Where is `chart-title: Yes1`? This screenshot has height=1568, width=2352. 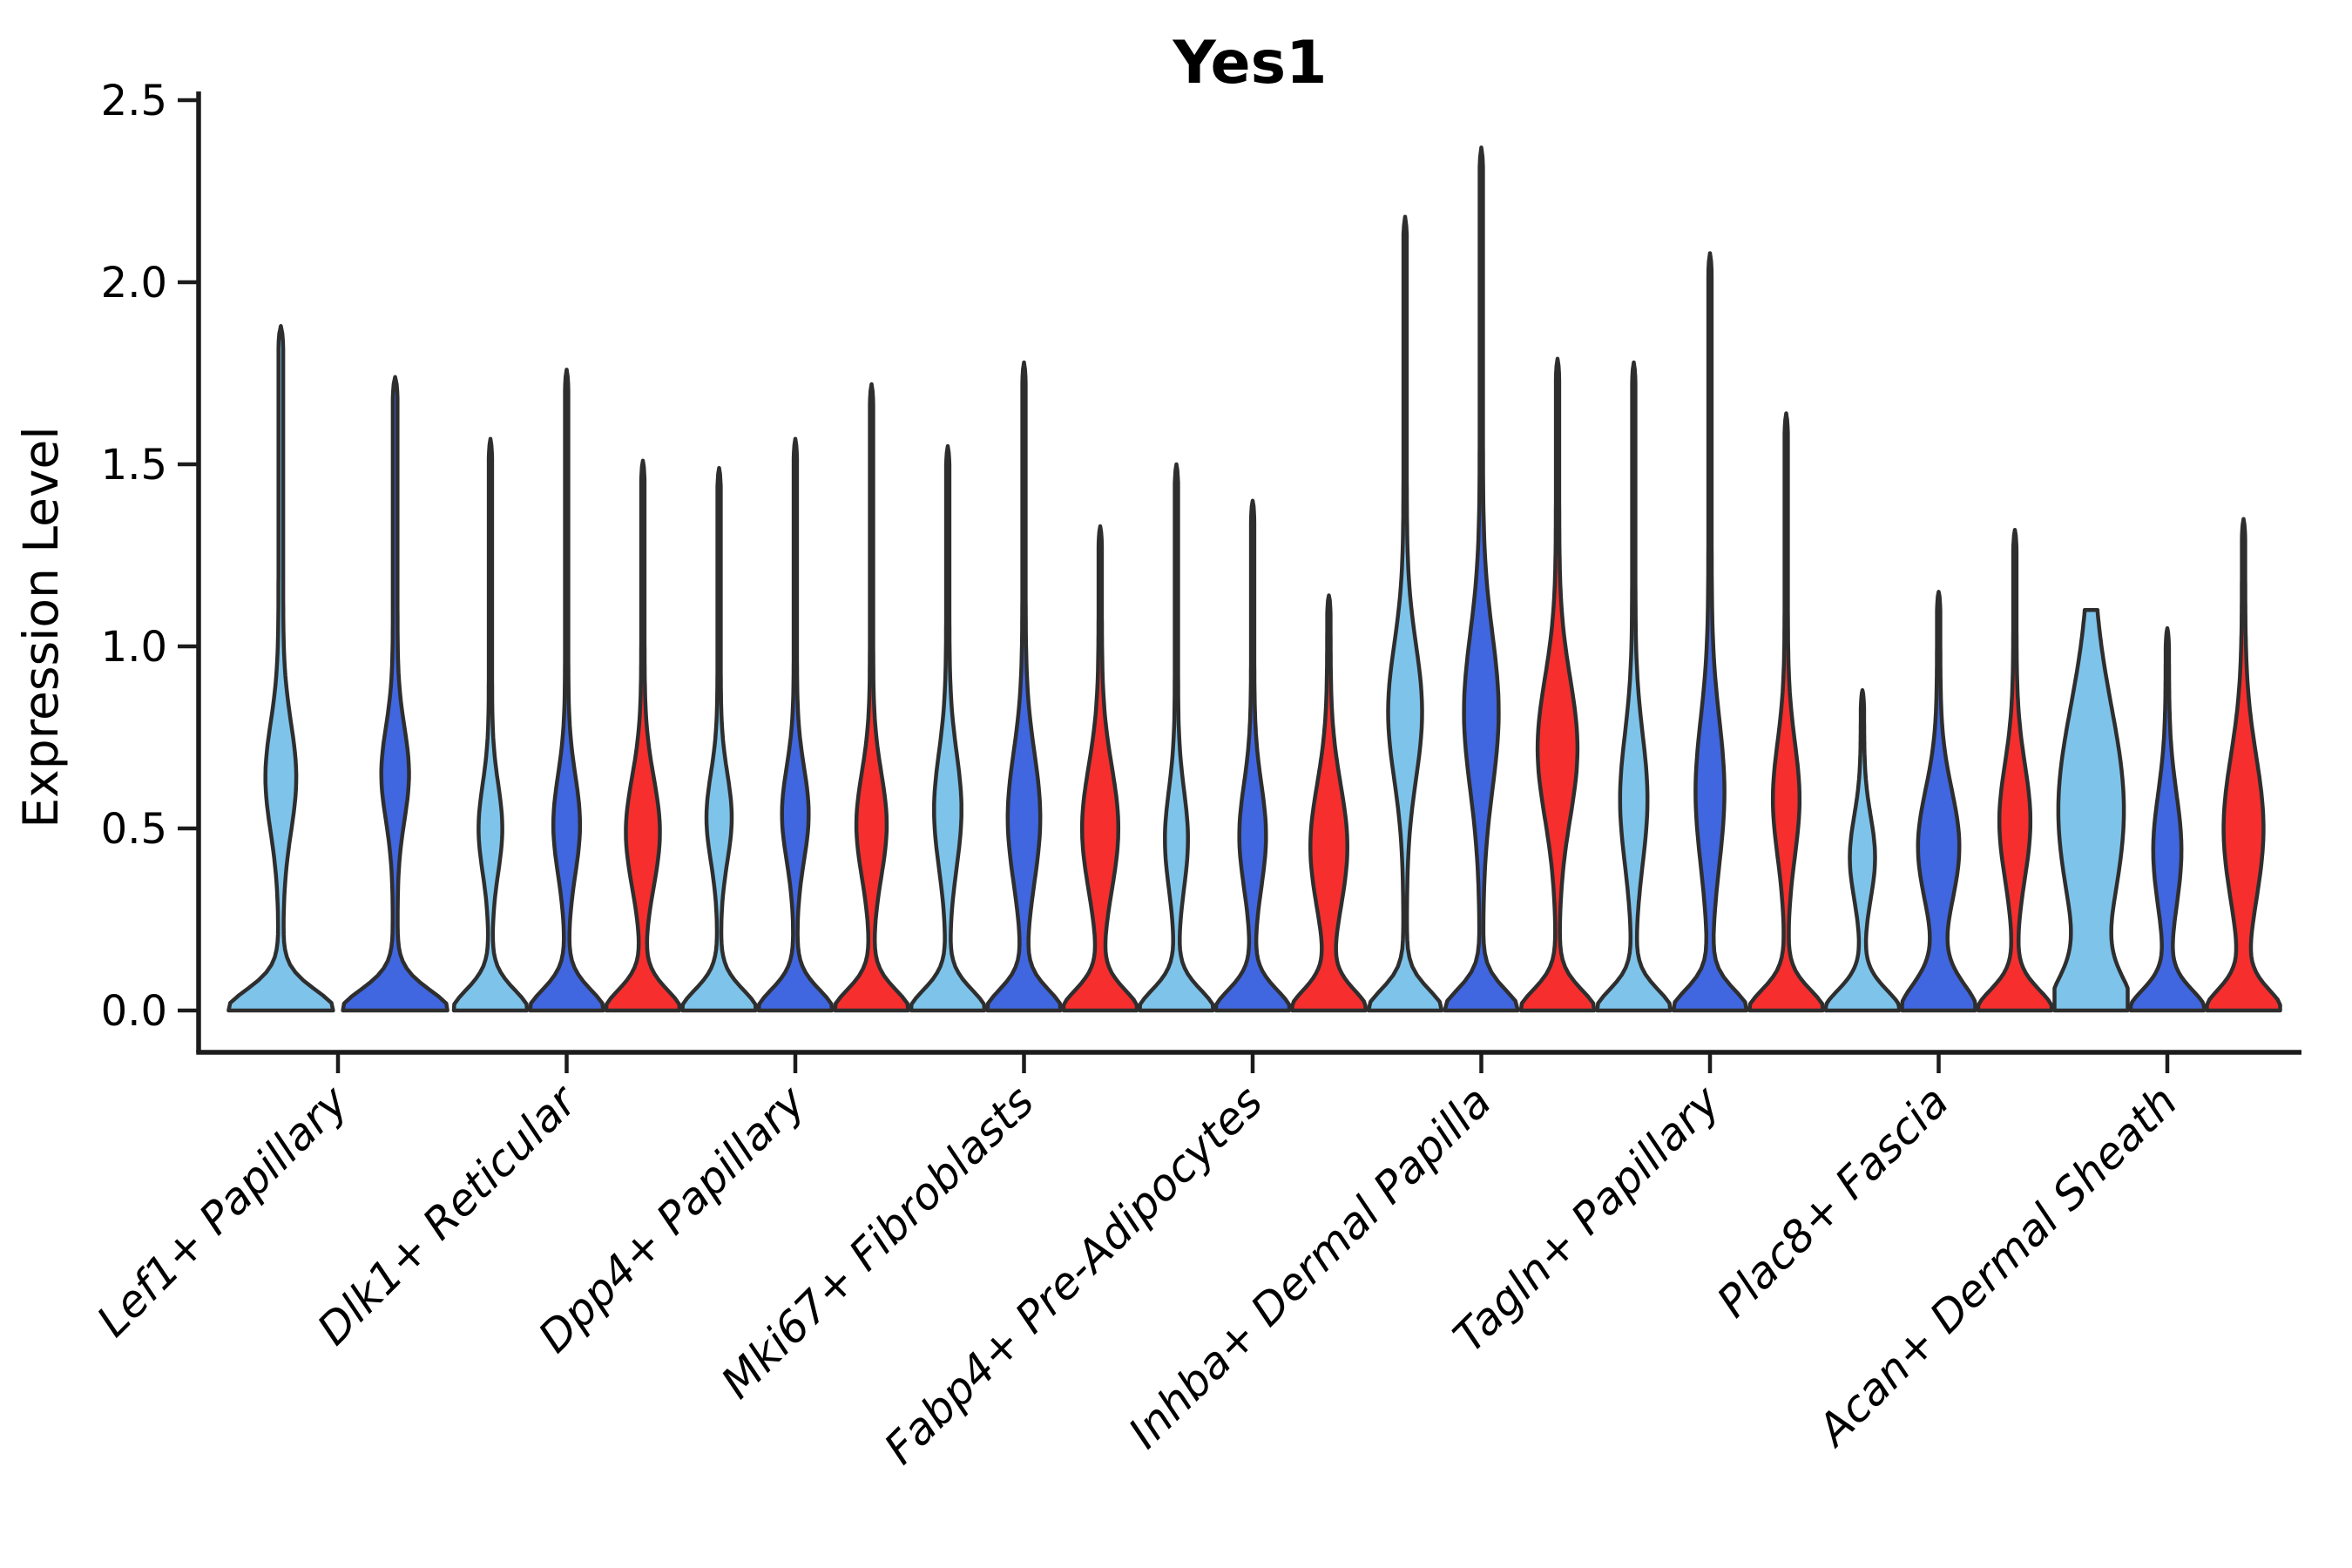
chart-title: Yes1 is located at coordinates (1250, 64).